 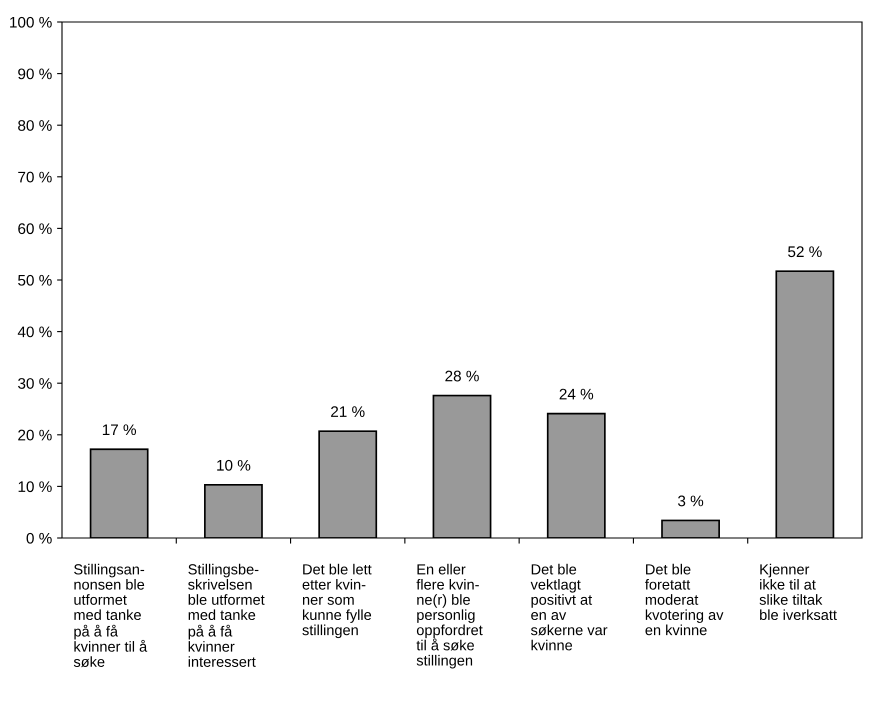 I want to click on data-label: 24 %, so click(x=577, y=394).